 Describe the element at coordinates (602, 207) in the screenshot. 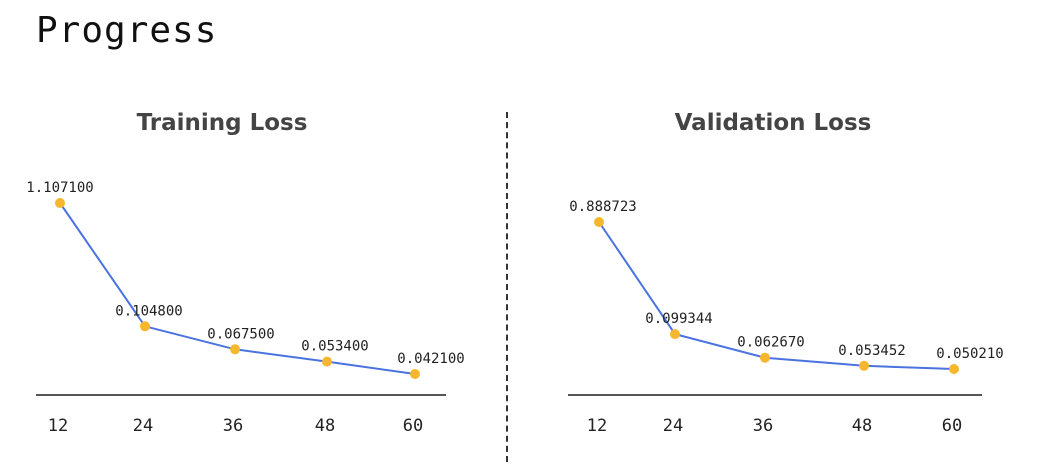

I see `validation-data-label: 0.888723` at that location.